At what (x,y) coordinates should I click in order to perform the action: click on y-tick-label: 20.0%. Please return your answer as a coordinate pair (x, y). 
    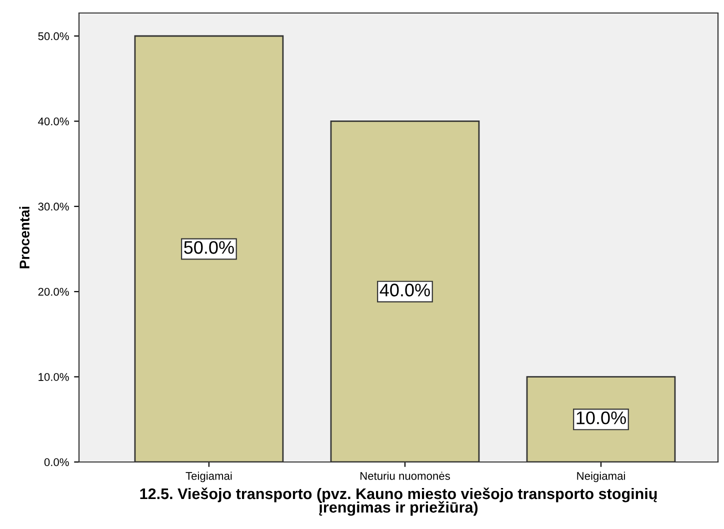
    Looking at the image, I should click on (53, 292).